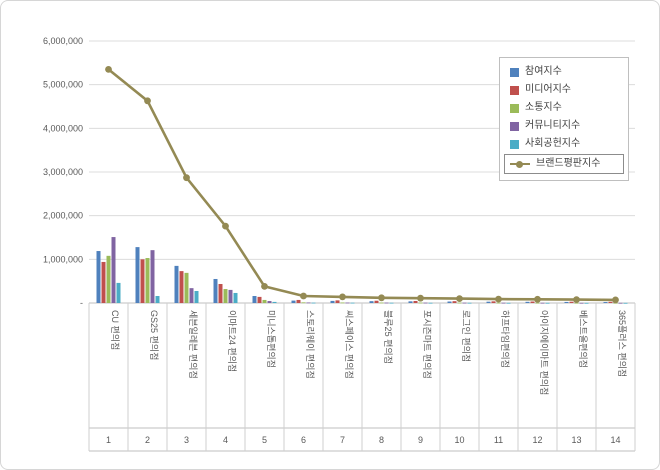 This screenshot has height=470, width=660. Describe the element at coordinates (303, 440) in the screenshot. I see `x-number-label: 6` at that location.